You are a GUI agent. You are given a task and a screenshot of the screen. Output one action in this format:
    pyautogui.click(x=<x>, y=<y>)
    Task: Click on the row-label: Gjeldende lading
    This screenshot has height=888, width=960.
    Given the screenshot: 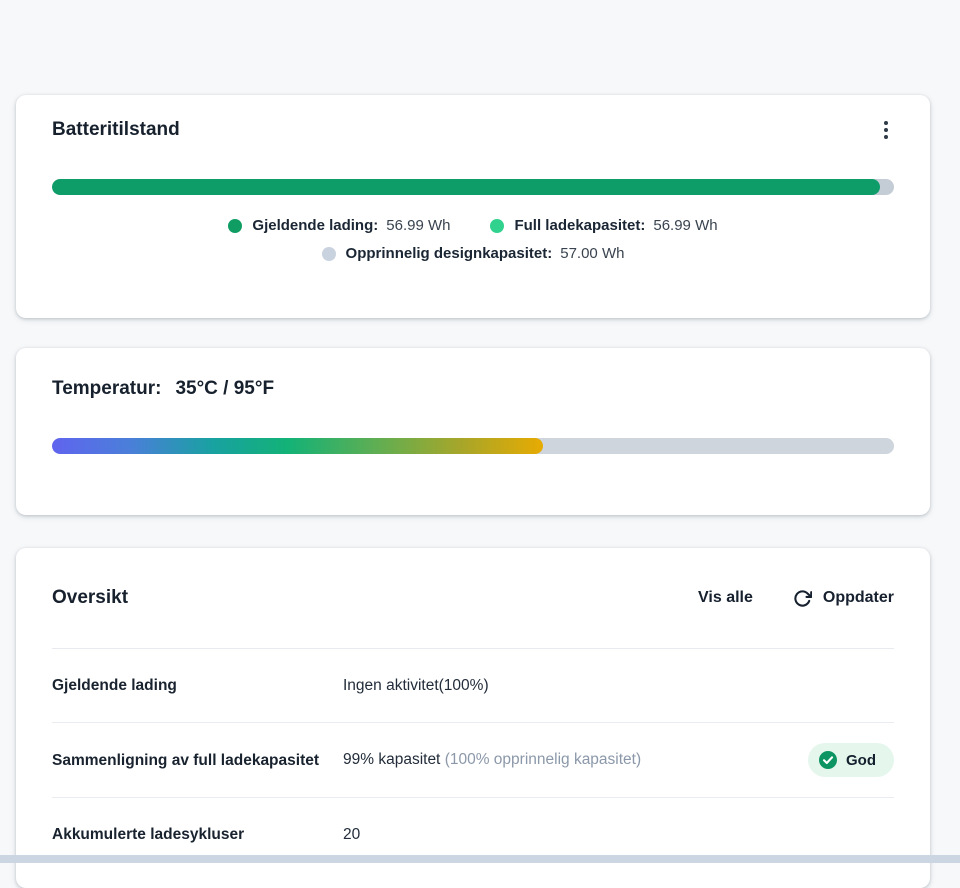 What is the action you would take?
    pyautogui.click(x=114, y=685)
    